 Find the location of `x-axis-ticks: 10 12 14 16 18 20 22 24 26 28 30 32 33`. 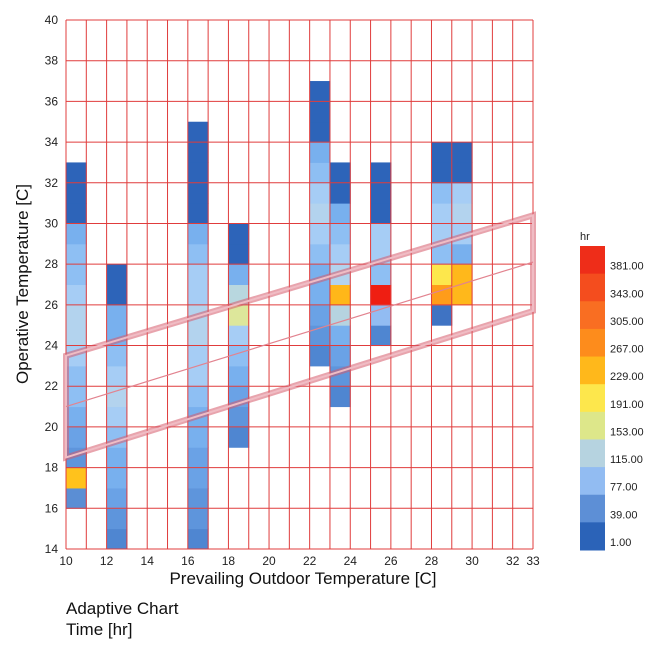

x-axis-ticks: 10 12 14 16 18 20 22 24 26 28 30 32 33 is located at coordinates (299, 561).